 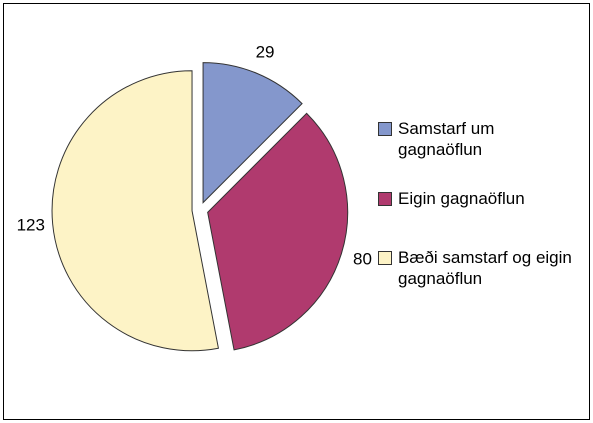 I want to click on legend-label: Bæði samstarf og eigin gagnaöflun, so click(x=485, y=268).